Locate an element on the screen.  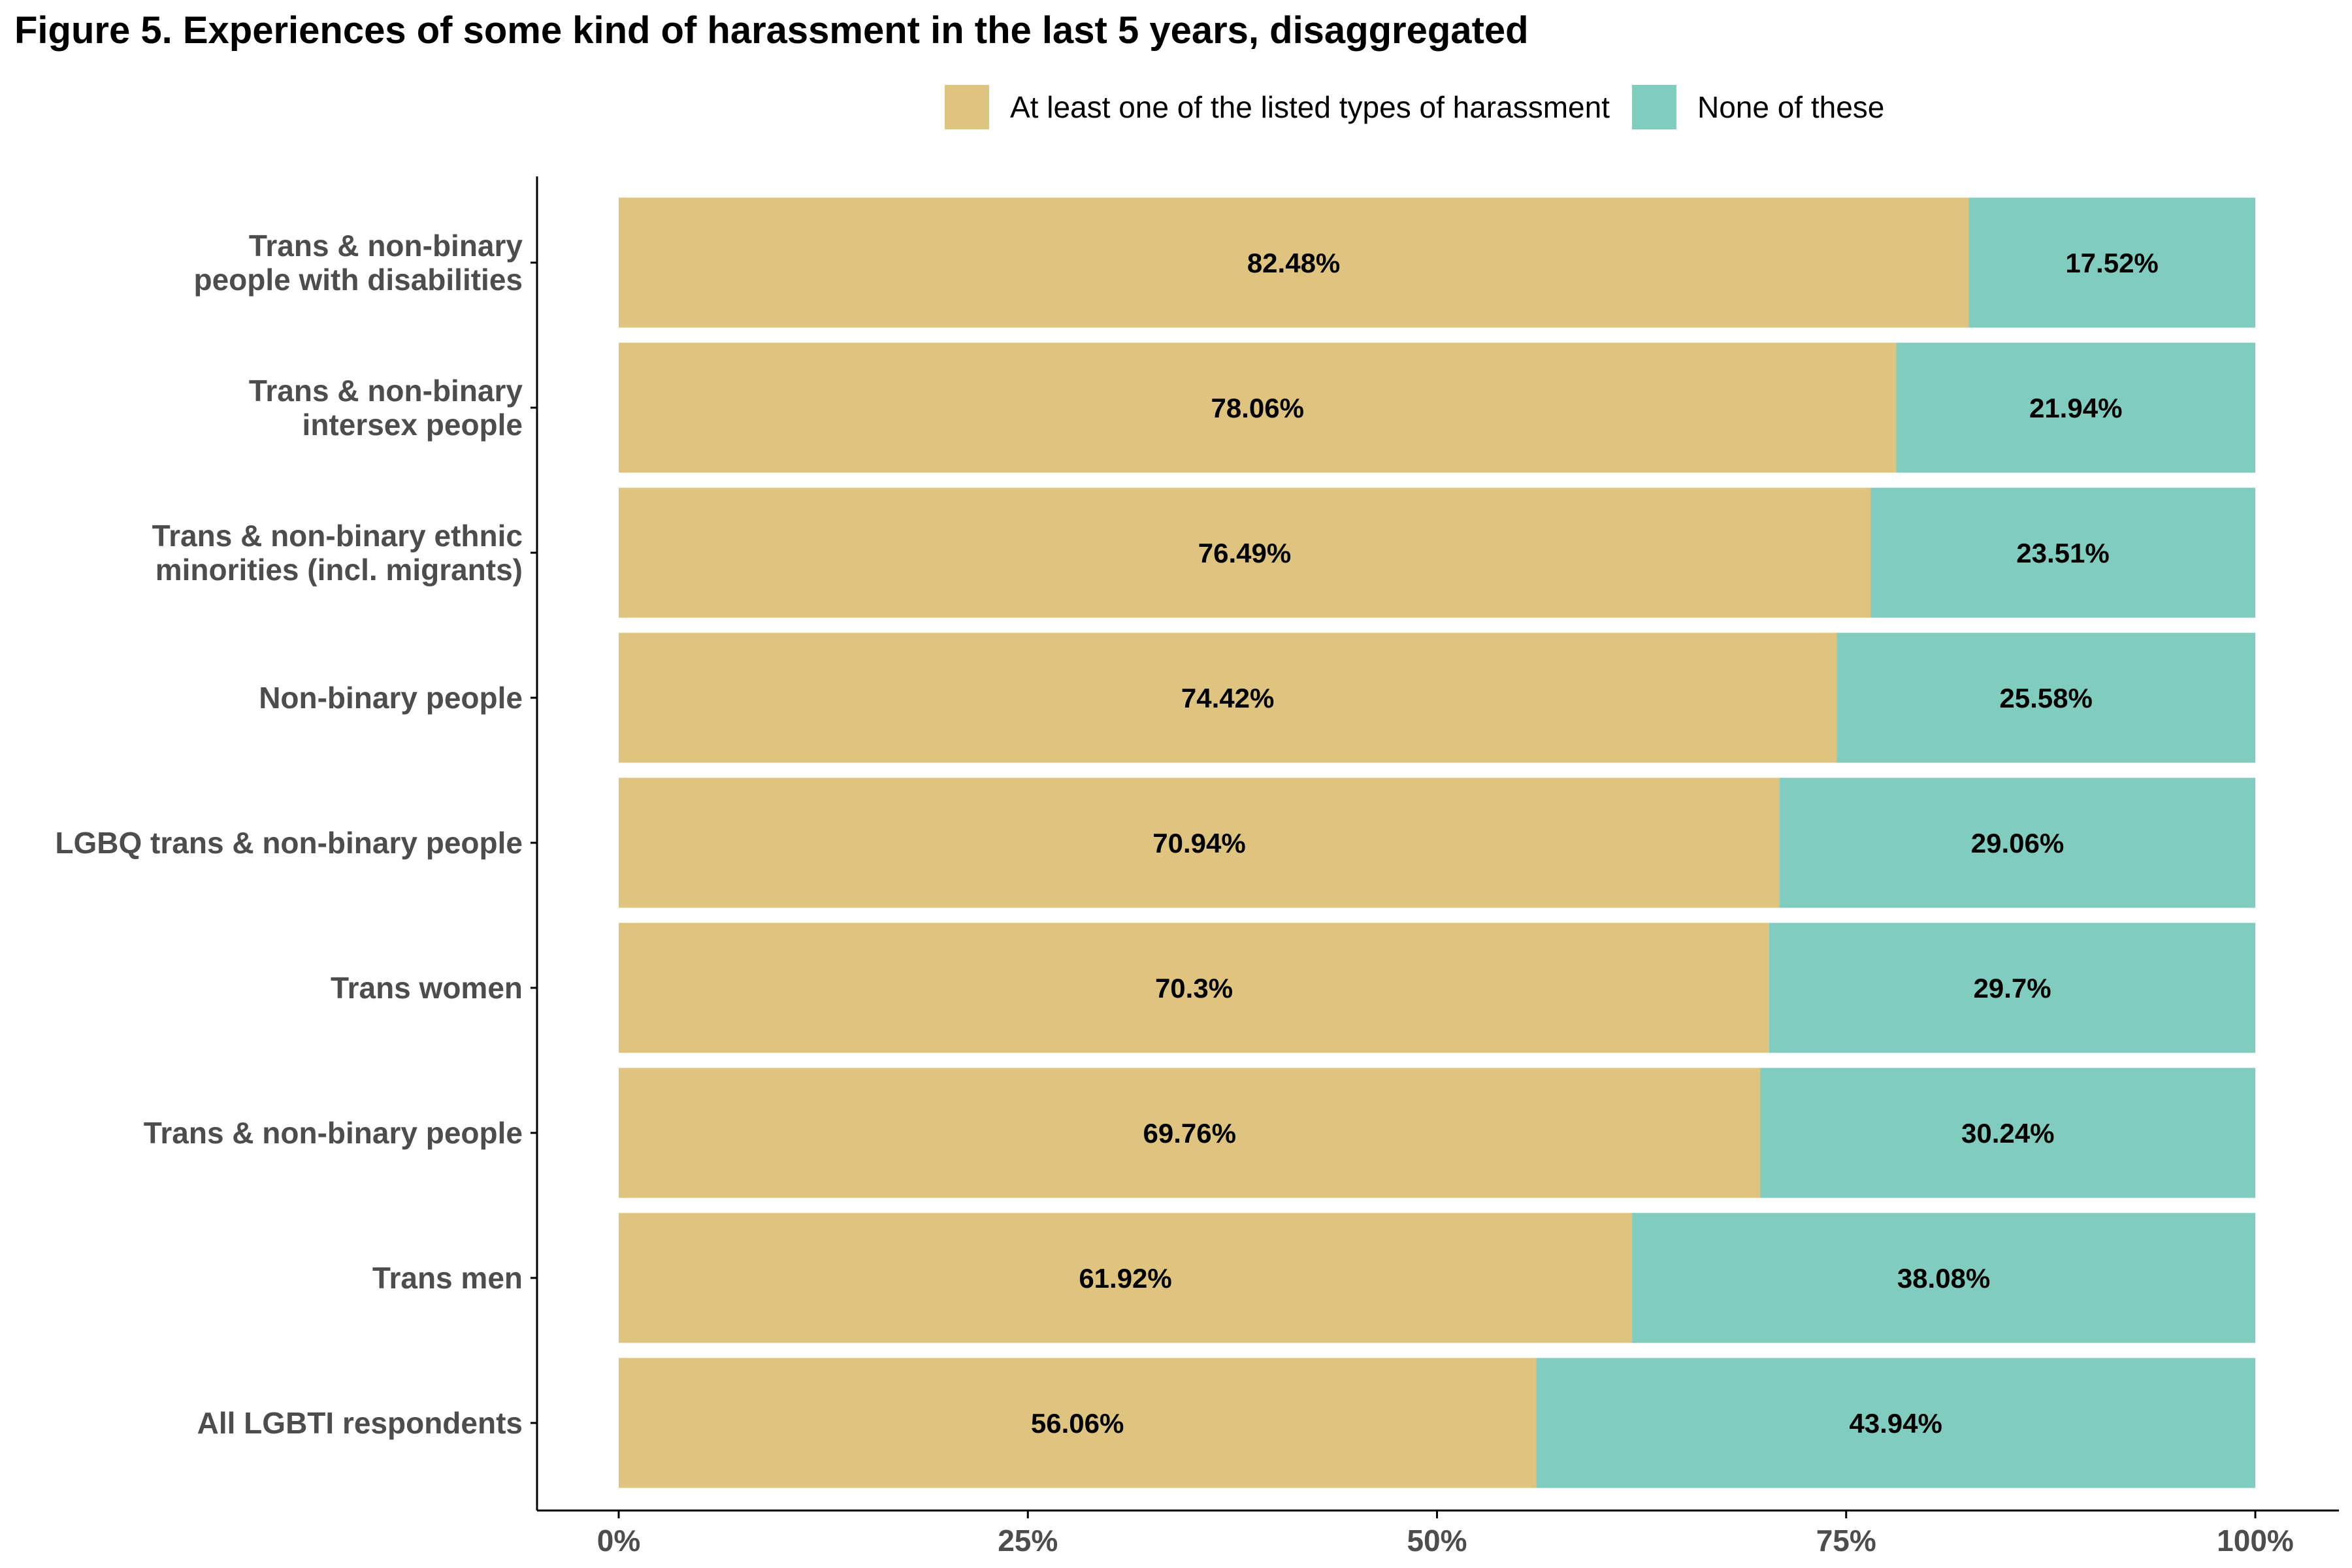
data-label: 29.06% is located at coordinates (2017, 843).